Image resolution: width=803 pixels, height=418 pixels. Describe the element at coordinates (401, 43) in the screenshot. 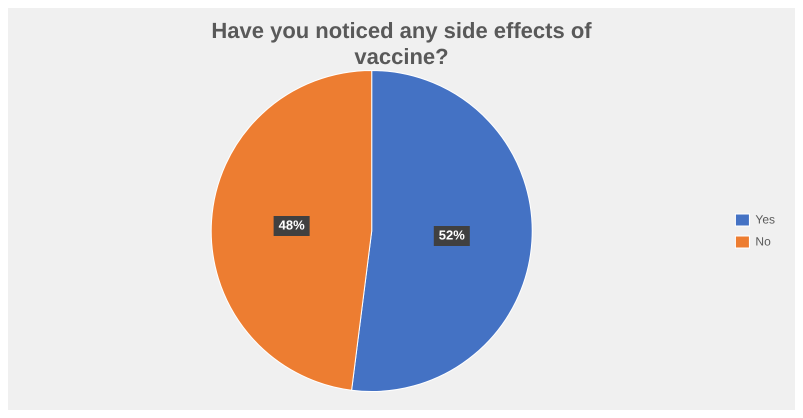

I see `chart-title: Have you noticed any side effects of vaccine?` at that location.